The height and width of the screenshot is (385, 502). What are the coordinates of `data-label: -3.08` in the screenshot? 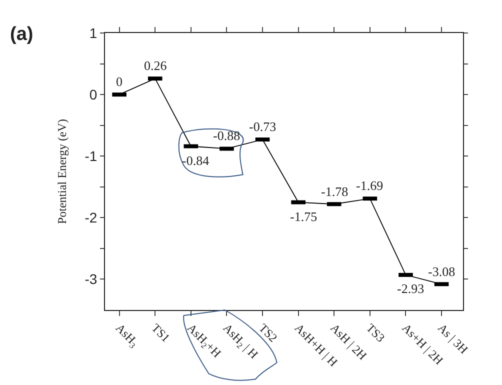 It's located at (442, 271).